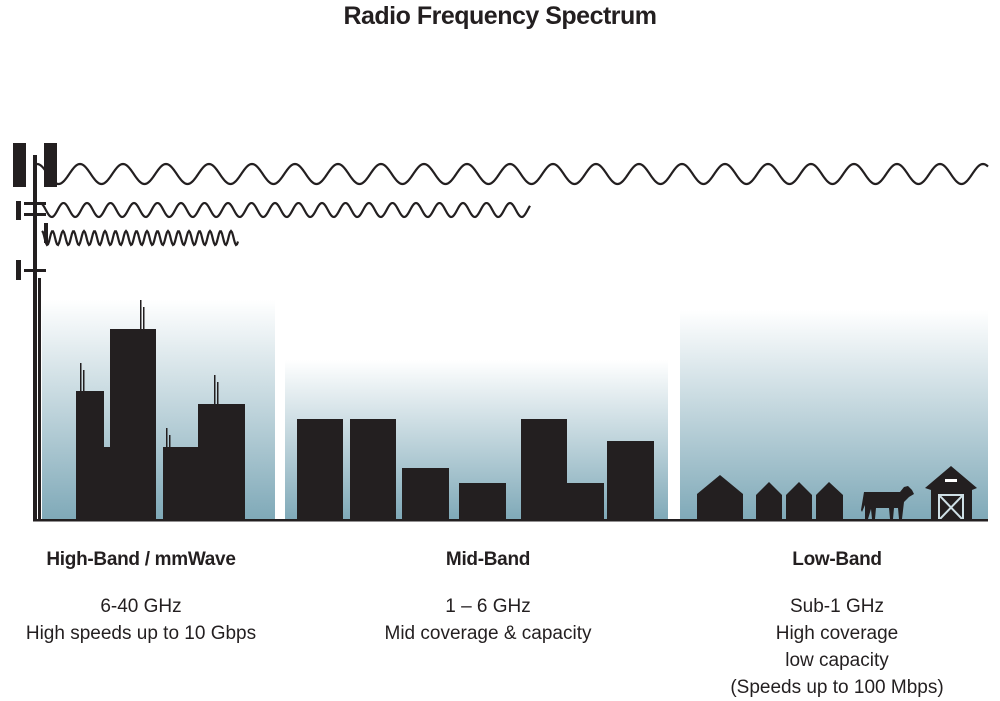 This screenshot has height=701, width=1000. I want to click on cow-icon, so click(887, 502).